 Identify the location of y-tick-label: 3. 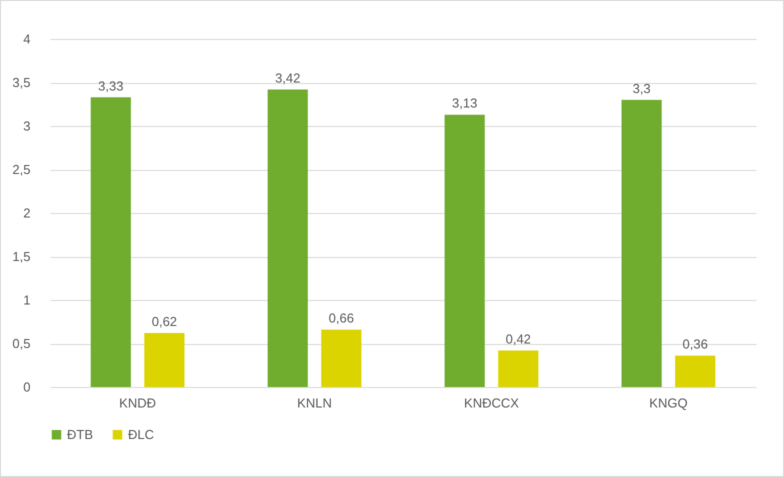
(26, 126).